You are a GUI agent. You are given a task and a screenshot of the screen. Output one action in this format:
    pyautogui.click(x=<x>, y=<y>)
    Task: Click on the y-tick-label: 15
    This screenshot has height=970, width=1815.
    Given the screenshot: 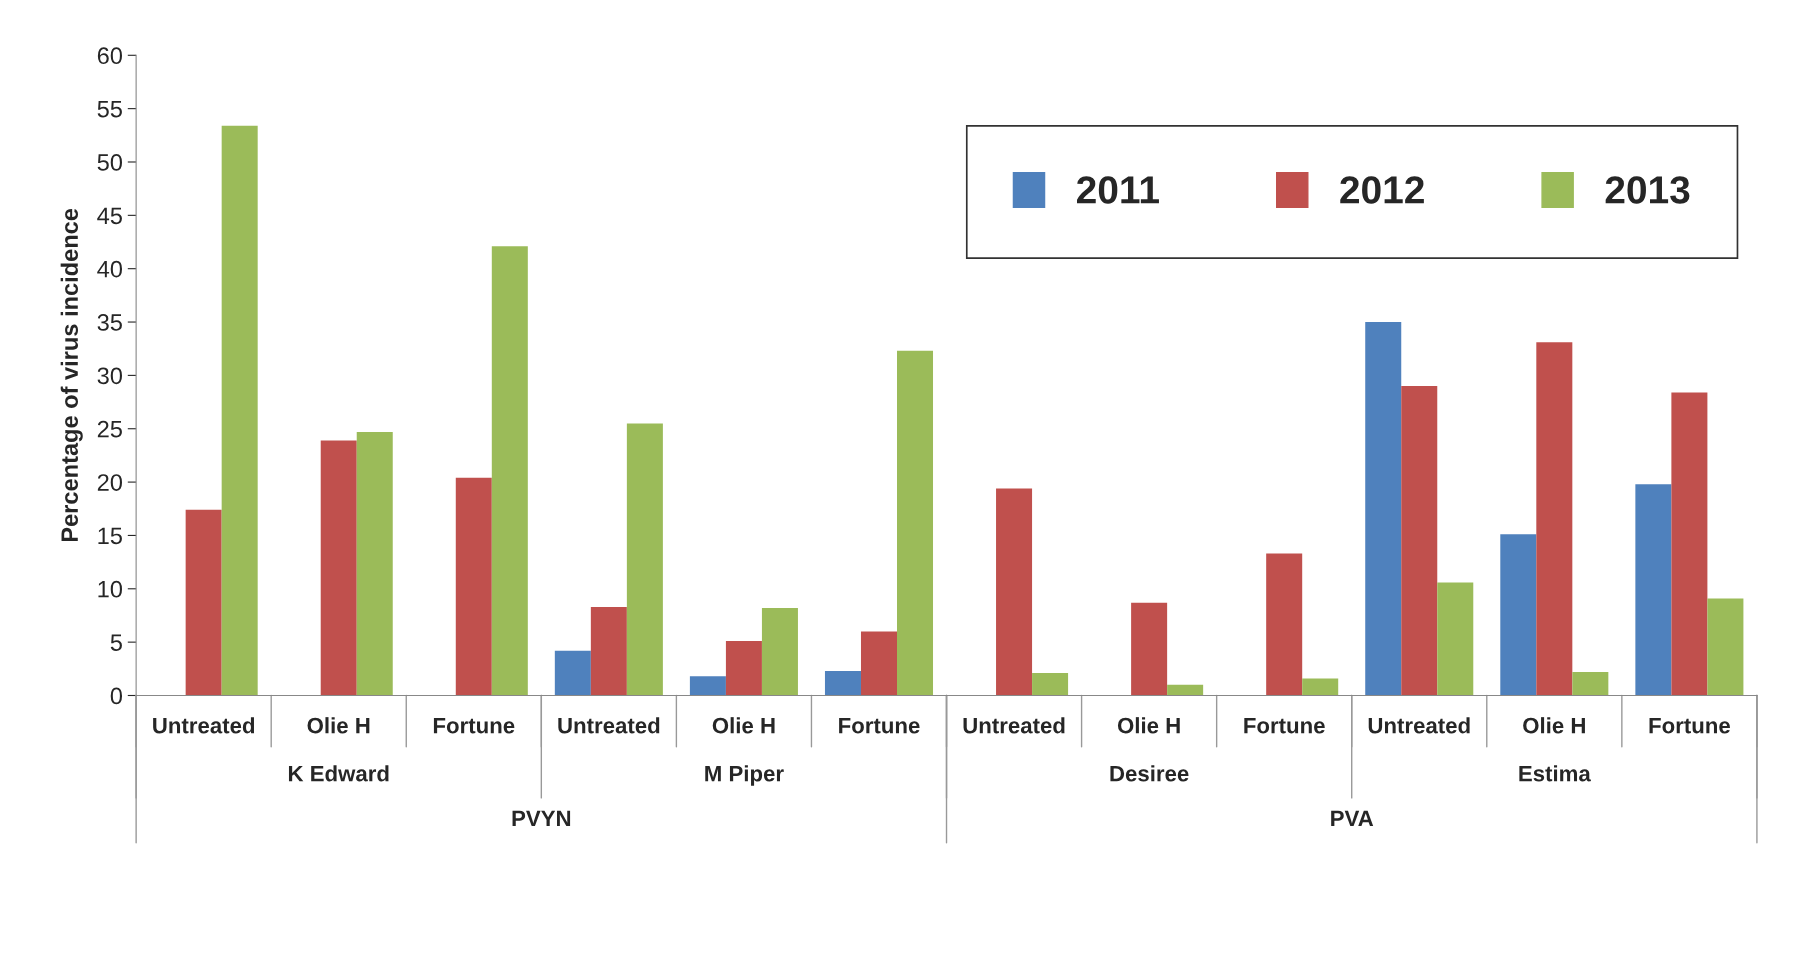 What is the action you would take?
    pyautogui.click(x=110, y=536)
    